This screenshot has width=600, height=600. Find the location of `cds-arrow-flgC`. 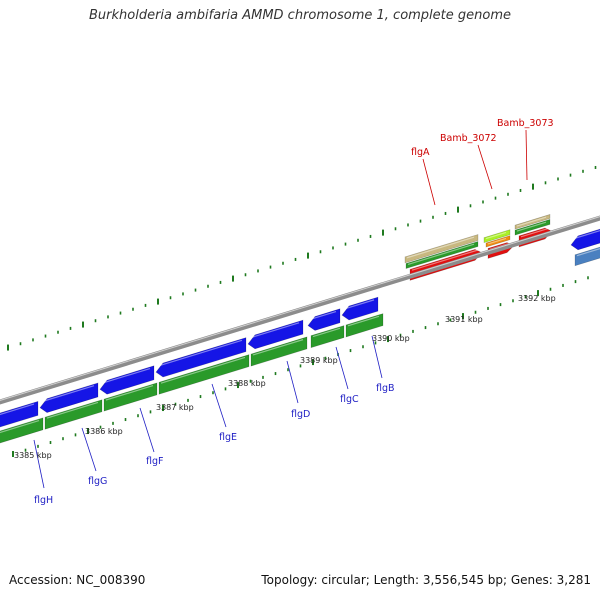

cds-arrow-flgC is located at coordinates (324, 319).